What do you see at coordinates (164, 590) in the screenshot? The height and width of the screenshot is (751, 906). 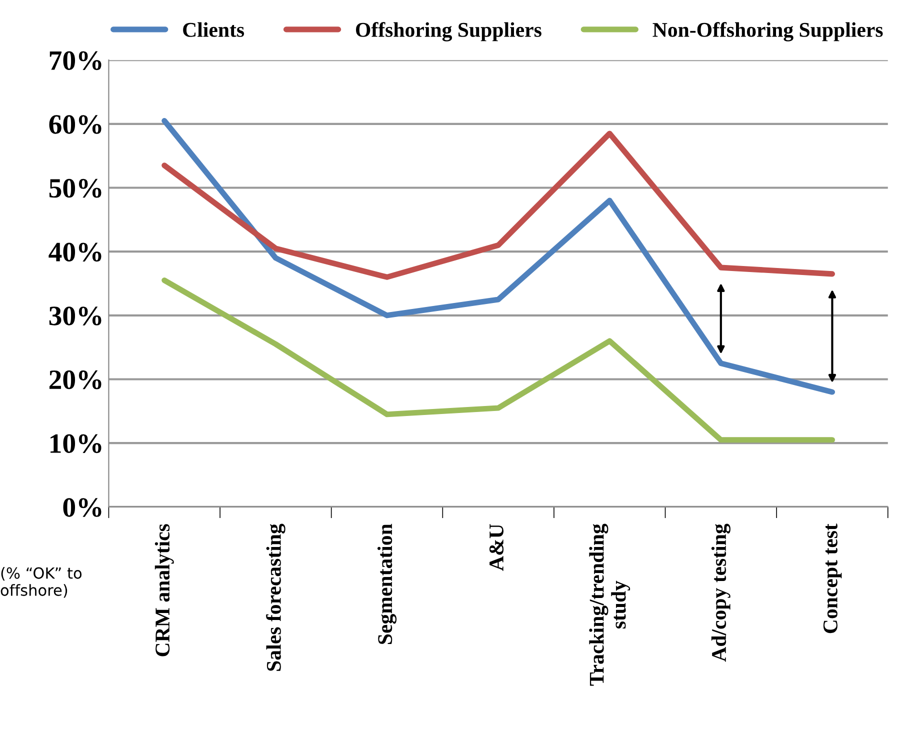 I see `x-tick-label: CRM analytics` at bounding box center [164, 590].